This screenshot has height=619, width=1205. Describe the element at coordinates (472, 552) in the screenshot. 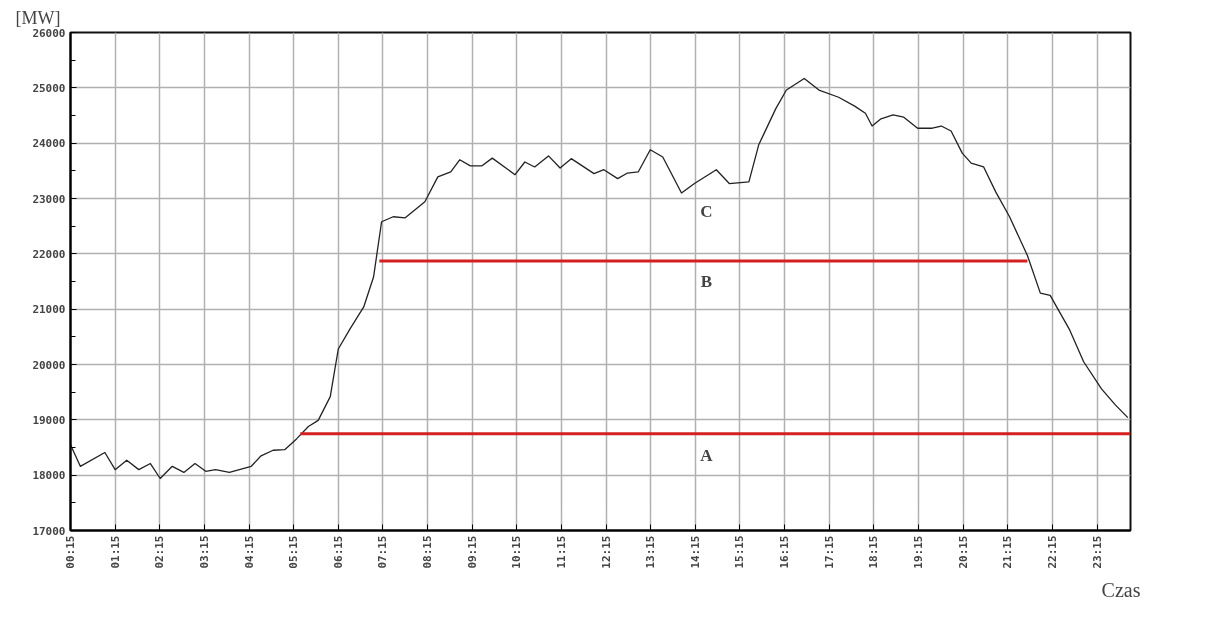

I see `x-tick-label: 09:15` at that location.